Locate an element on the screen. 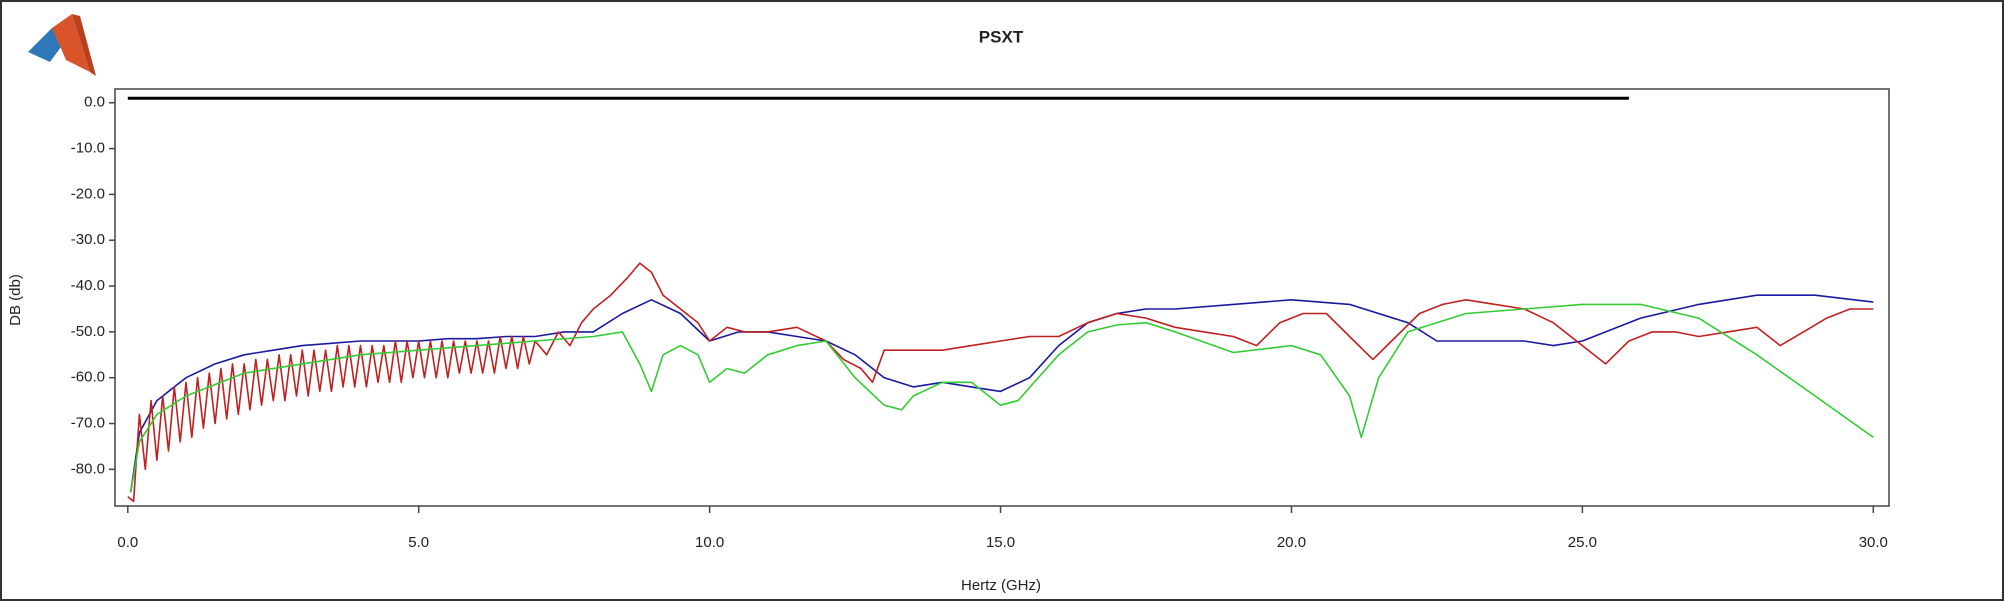 The image size is (2004, 601). y-tick-label: -60.0 is located at coordinates (88, 377).